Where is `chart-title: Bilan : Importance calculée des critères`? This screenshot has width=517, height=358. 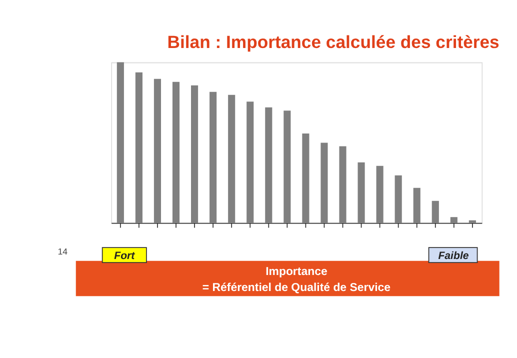 chart-title: Bilan : Importance calculée des critères is located at coordinates (333, 42).